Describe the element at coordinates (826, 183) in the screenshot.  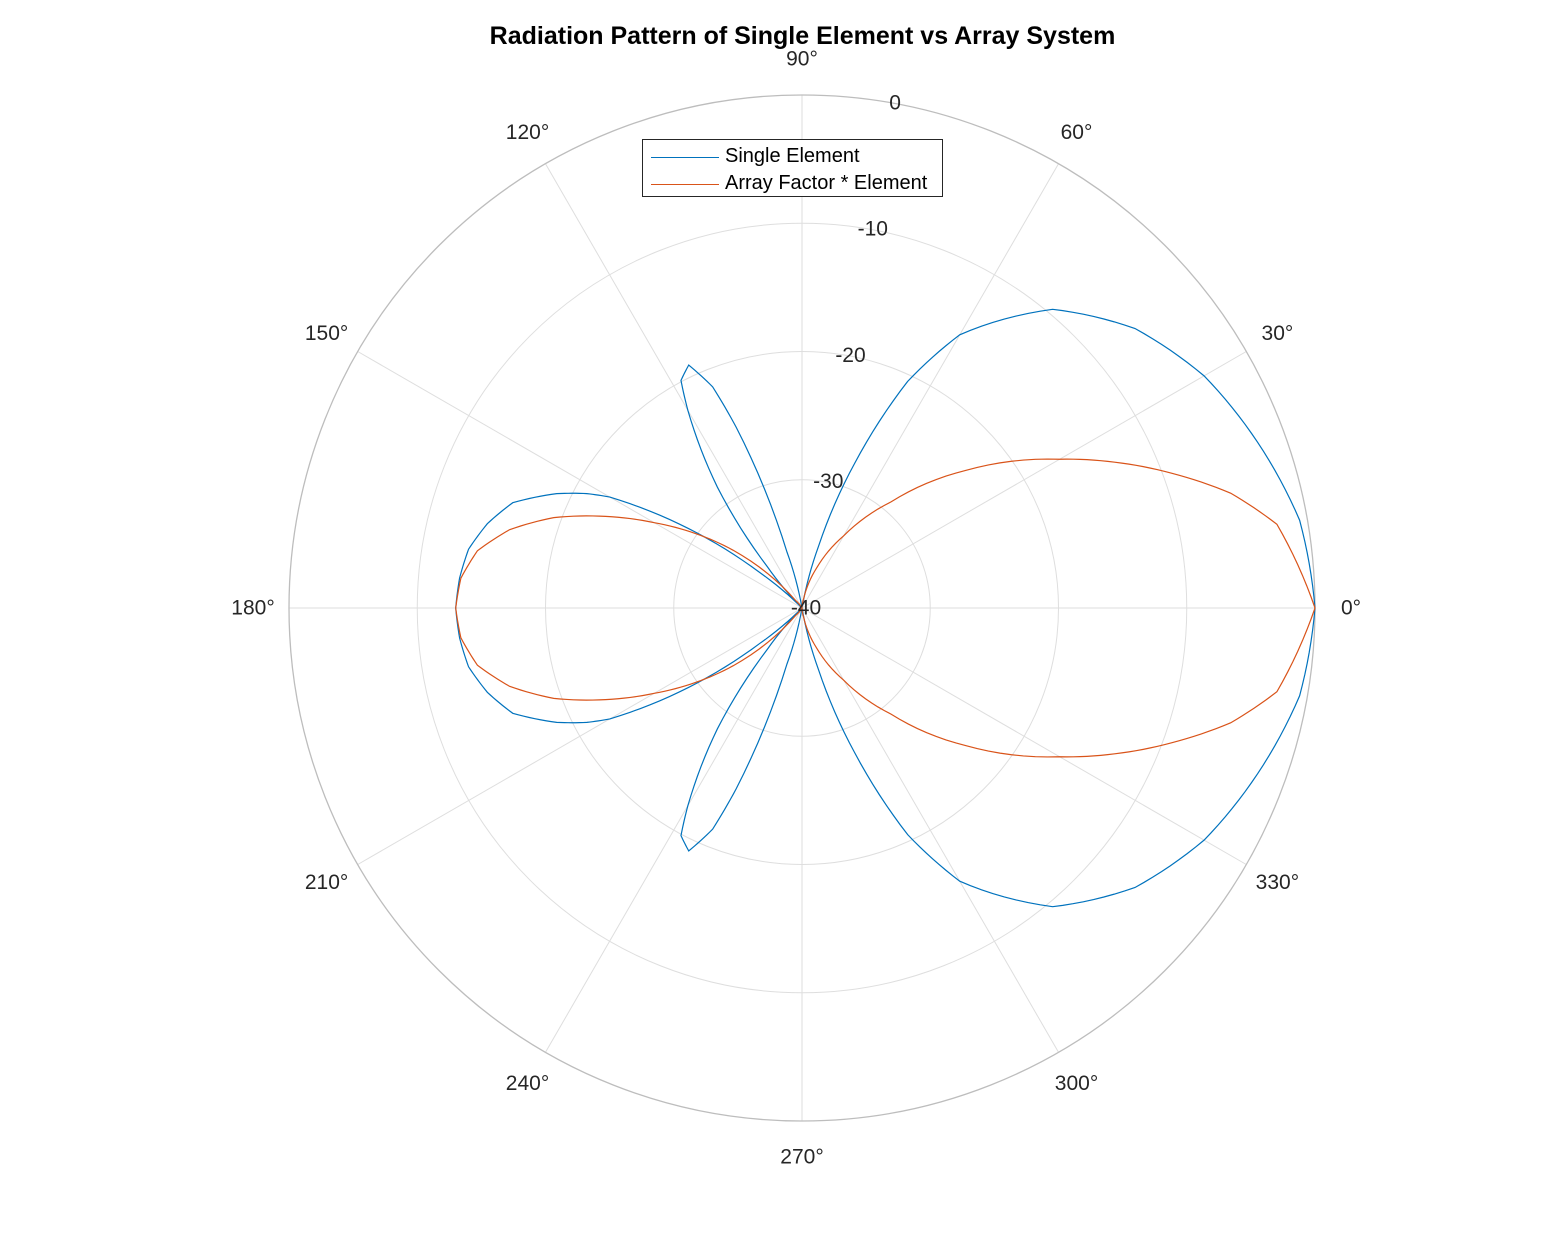
I see `legend-label-array-factor: Array Factor * Element` at that location.